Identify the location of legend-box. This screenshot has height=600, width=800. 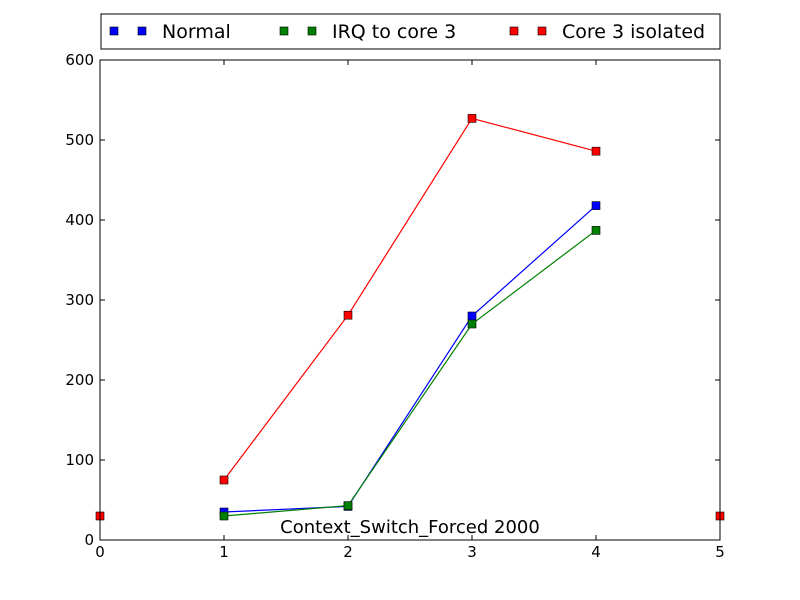
(410, 31).